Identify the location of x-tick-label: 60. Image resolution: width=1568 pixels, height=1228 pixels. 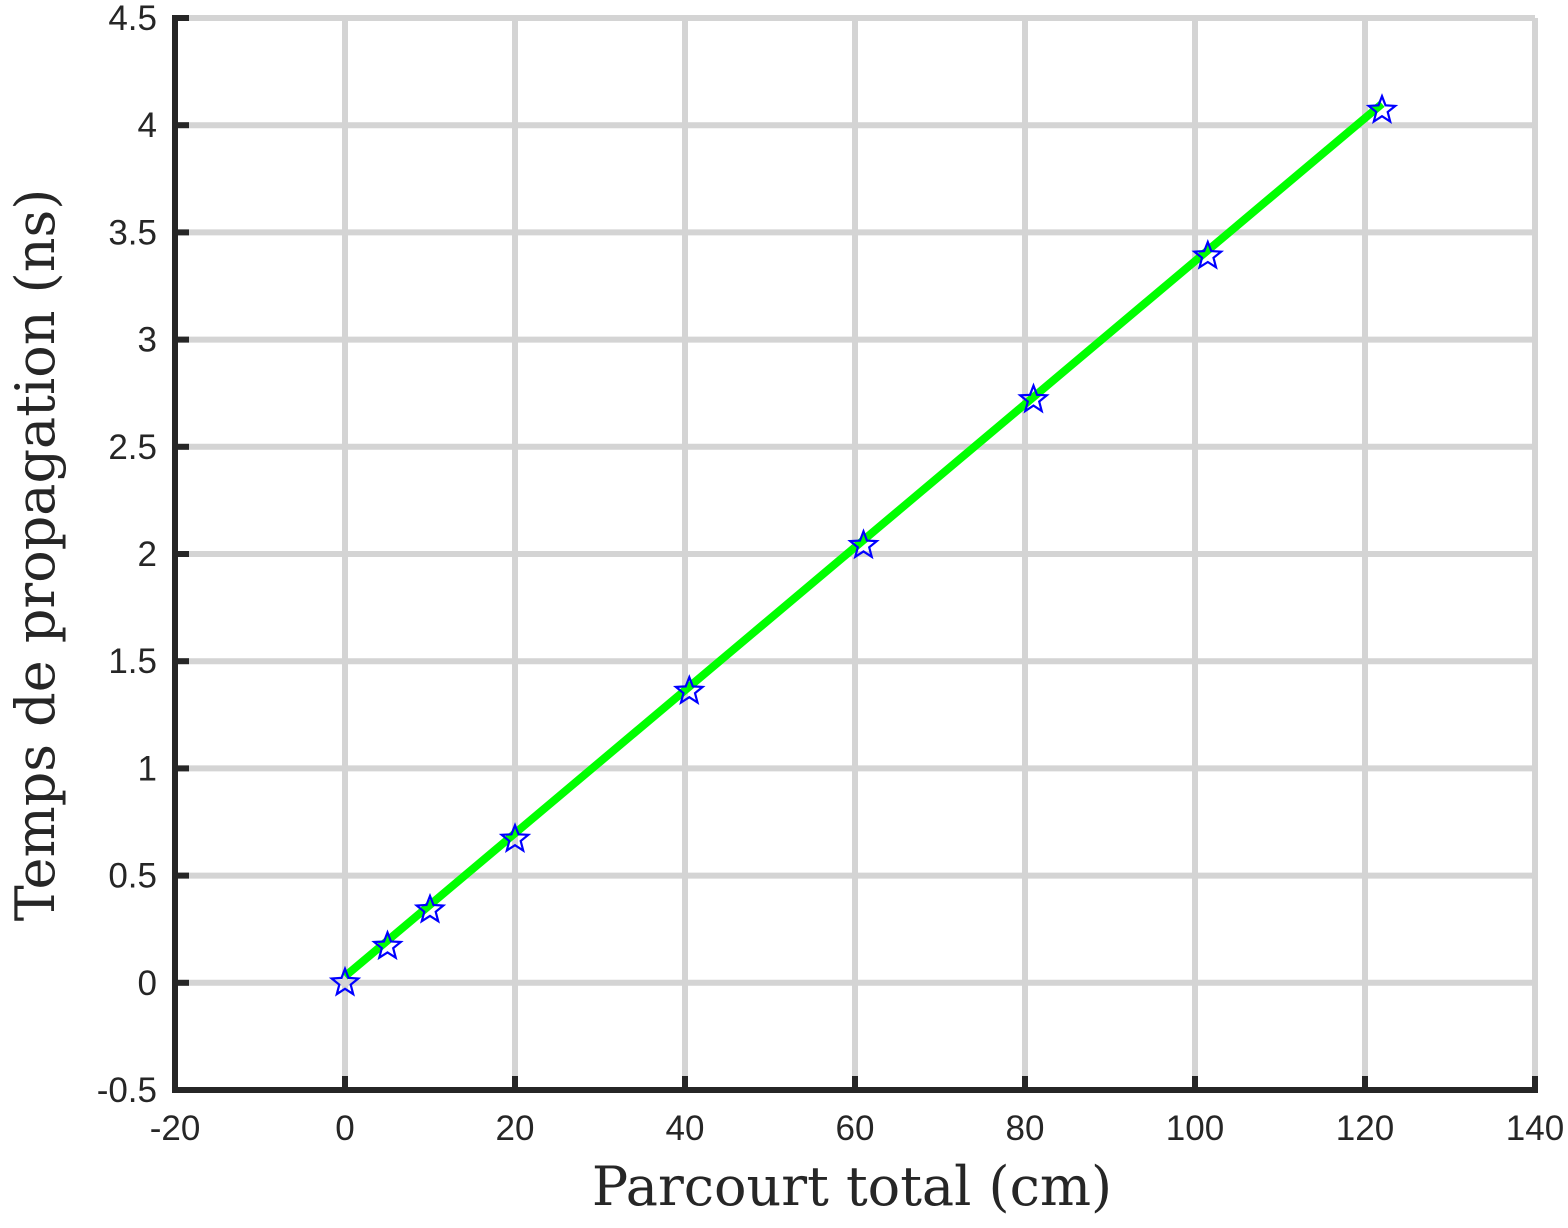
(855, 1128).